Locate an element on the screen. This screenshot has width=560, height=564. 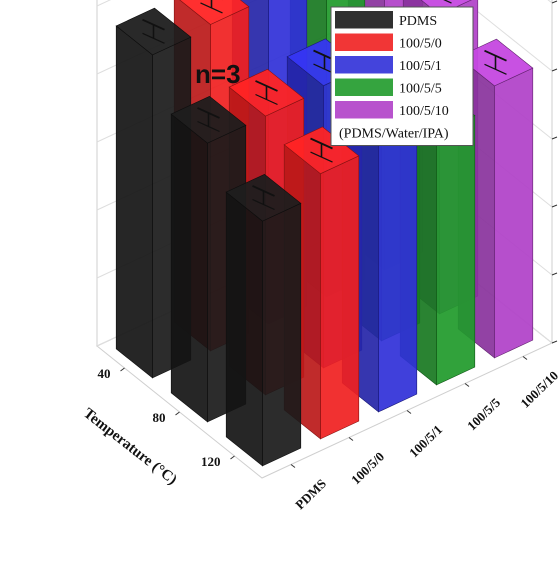
y-tick-label: 100/5/1 is located at coordinates (425, 441).